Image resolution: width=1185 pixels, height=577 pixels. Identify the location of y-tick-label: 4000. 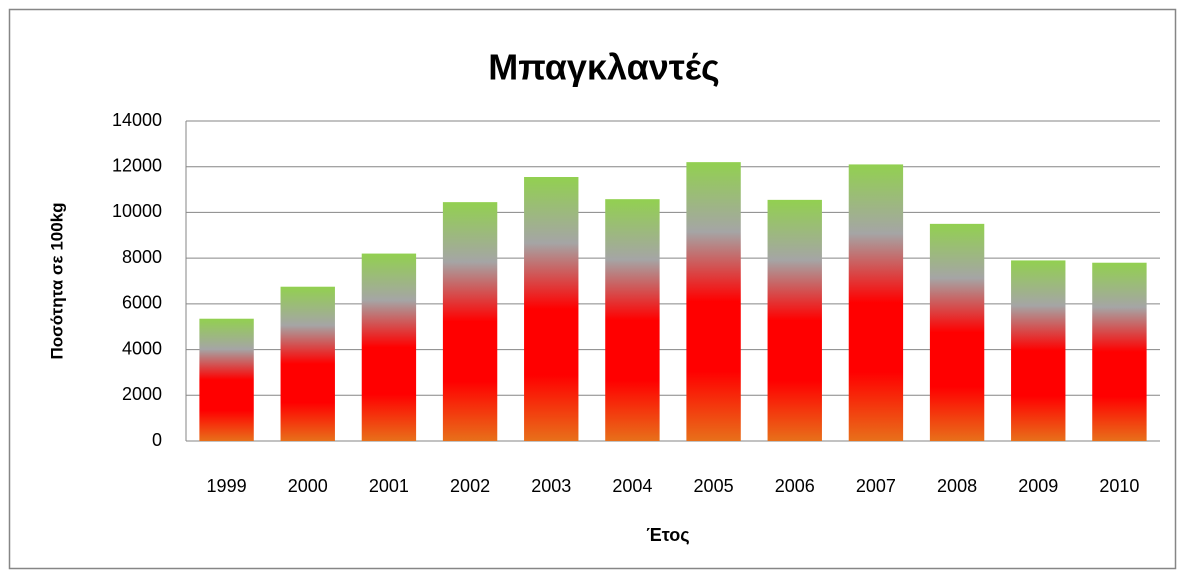
(142, 348).